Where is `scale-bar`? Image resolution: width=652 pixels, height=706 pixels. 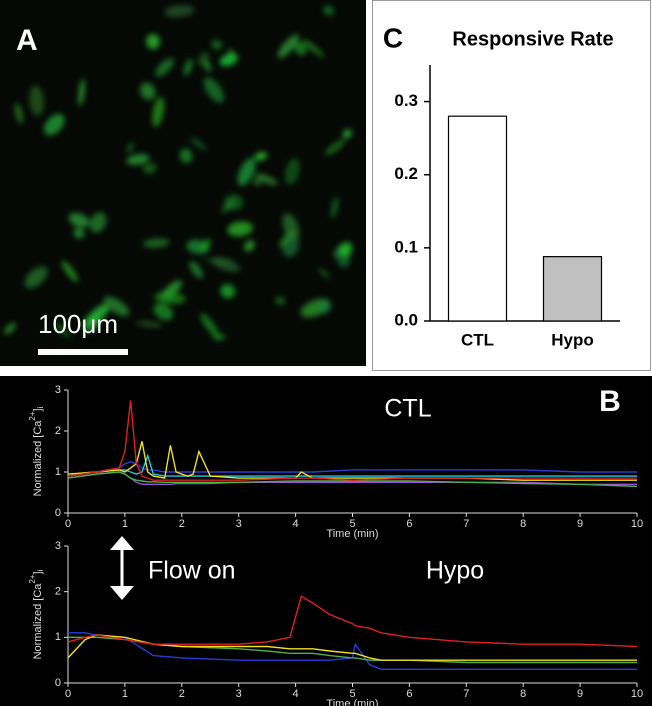
scale-bar is located at coordinates (83, 352).